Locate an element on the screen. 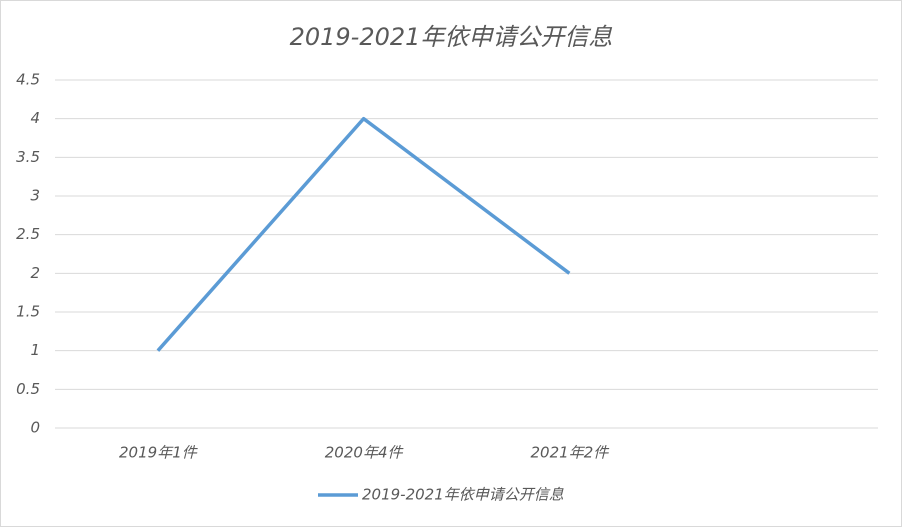 The width and height of the screenshot is (902, 527). legend-label: 2019-2021年依申请公开信息 is located at coordinates (463, 495).